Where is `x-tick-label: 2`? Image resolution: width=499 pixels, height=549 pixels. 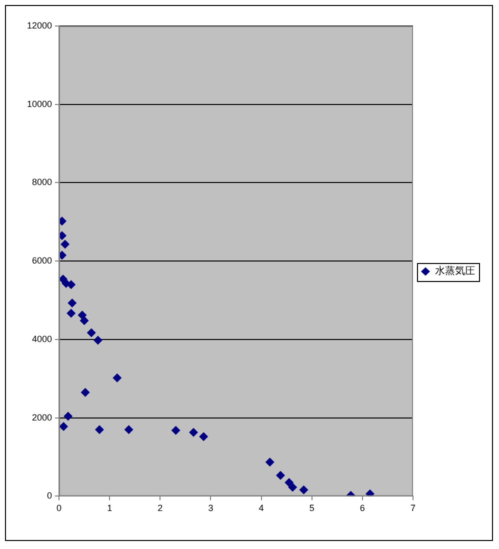
x-tick-label: 2 is located at coordinates (160, 508).